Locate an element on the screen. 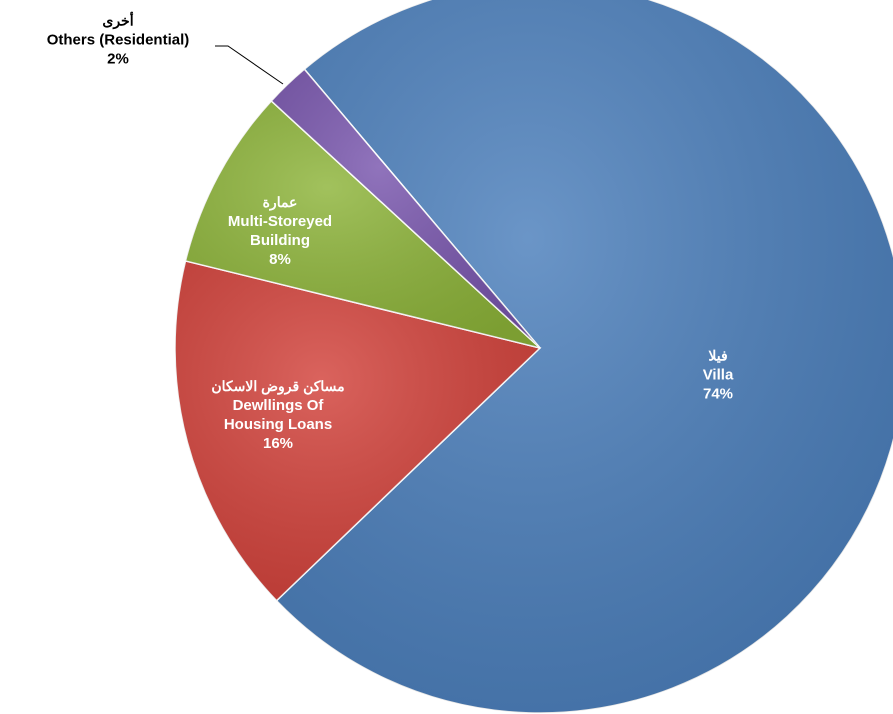 The width and height of the screenshot is (893, 714). arabic-label: أخرى is located at coordinates (118, 20).